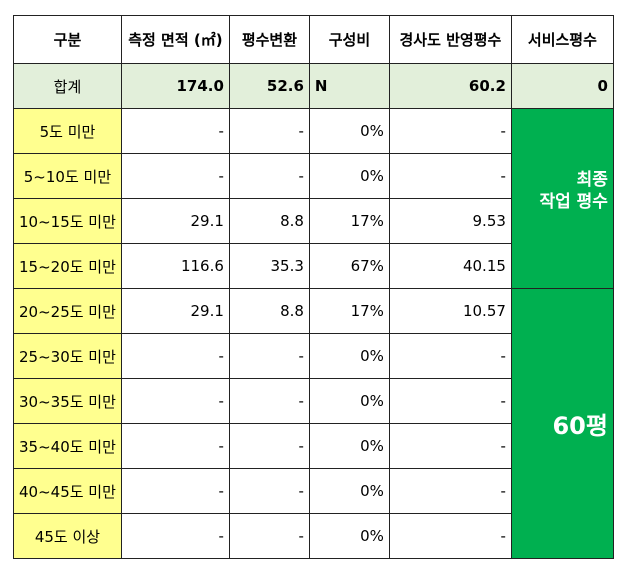  I want to click on table-row: 40~45도 미만 - - 0% -, so click(313, 491).